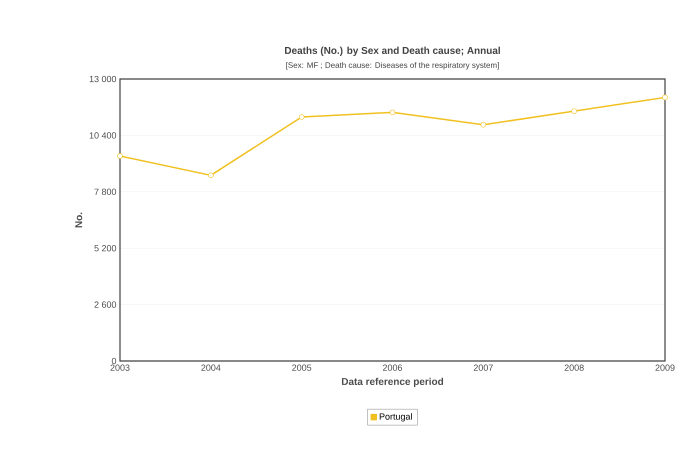  What do you see at coordinates (392, 367) in the screenshot?
I see `x-tick-label: 2006` at bounding box center [392, 367].